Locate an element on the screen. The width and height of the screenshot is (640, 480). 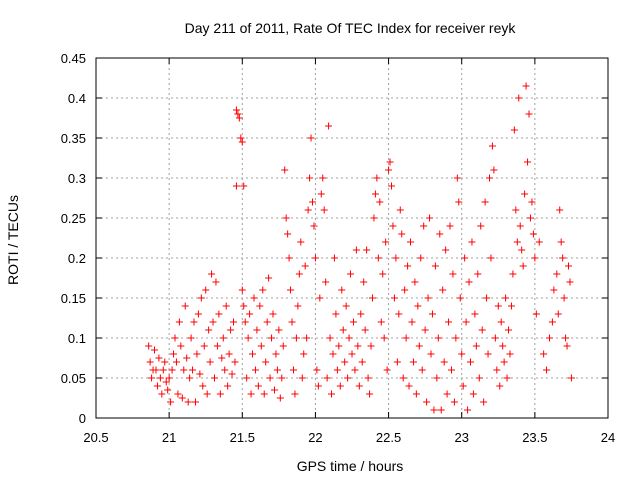
y-tick-label: 0 is located at coordinates (82, 418).